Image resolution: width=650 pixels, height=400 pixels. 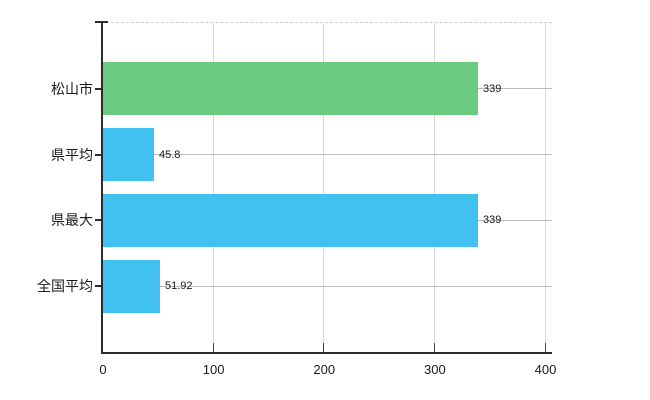 What do you see at coordinates (170, 155) in the screenshot?
I see `bar-value-label: 45.8` at bounding box center [170, 155].